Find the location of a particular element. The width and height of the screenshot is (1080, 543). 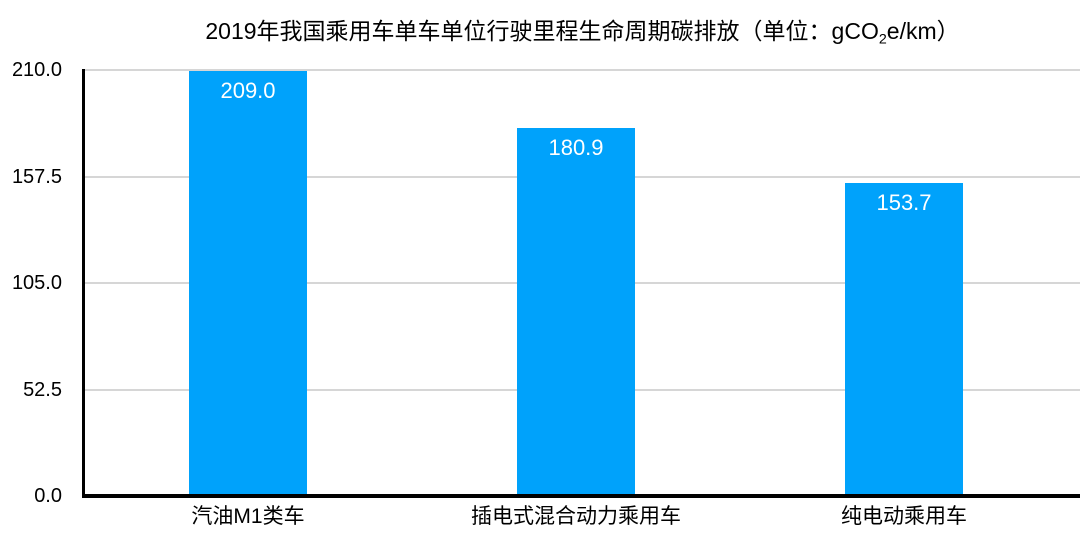

bar-value-label: 180.9 is located at coordinates (576, 148).